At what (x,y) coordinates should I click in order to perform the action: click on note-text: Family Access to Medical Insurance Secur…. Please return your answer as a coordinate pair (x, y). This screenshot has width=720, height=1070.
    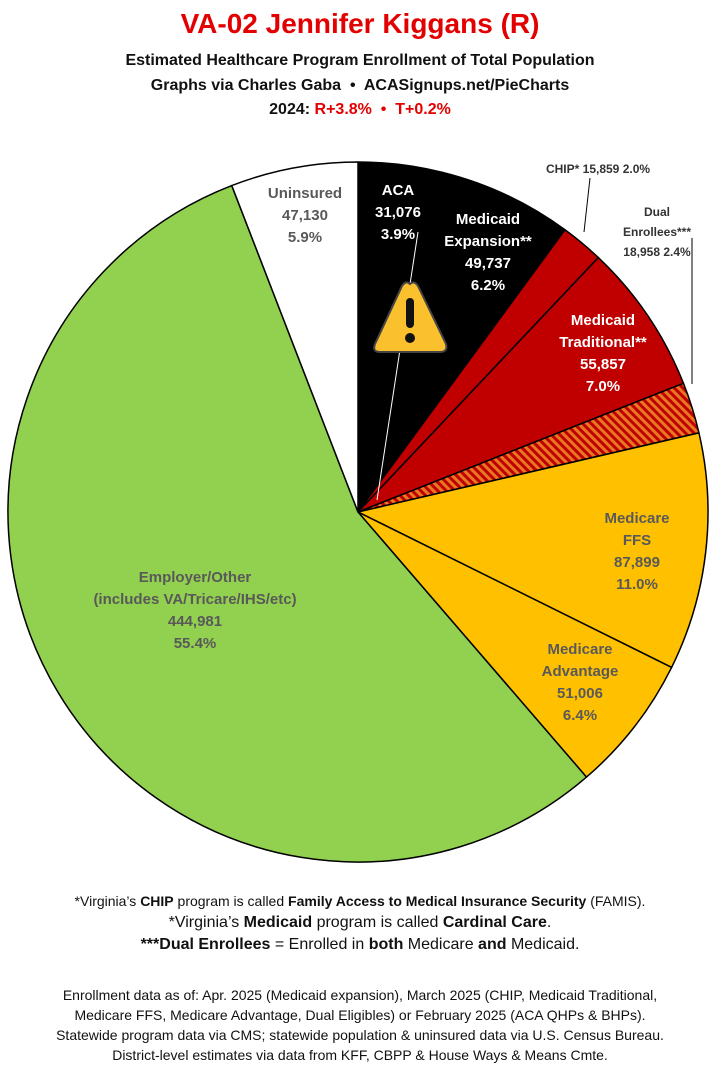
    Looking at the image, I should click on (437, 901).